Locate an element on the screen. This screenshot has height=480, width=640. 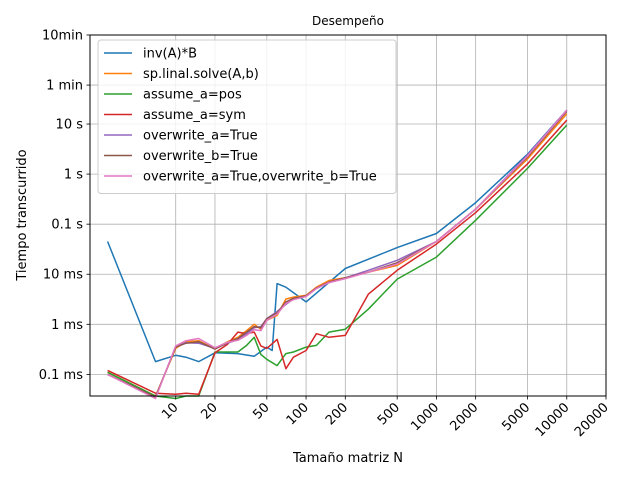
legend-label-1: sp.linal.solve(A,b) is located at coordinates (201, 74).